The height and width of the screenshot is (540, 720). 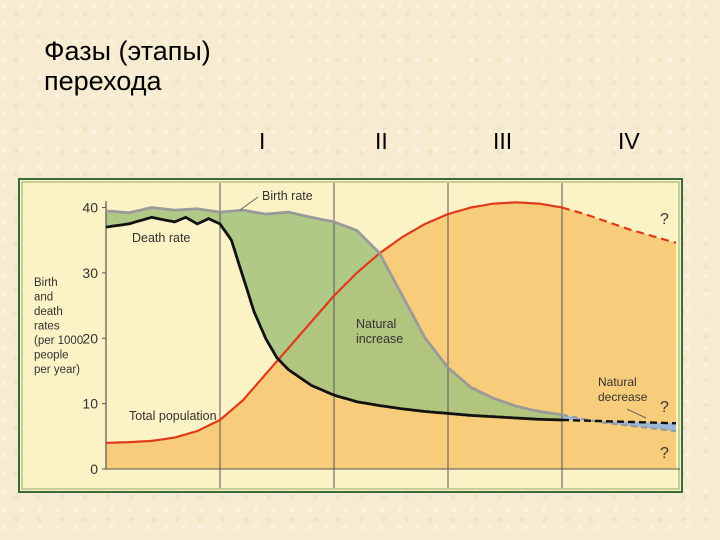 I want to click on question-mark-population: ?, so click(x=664, y=219).